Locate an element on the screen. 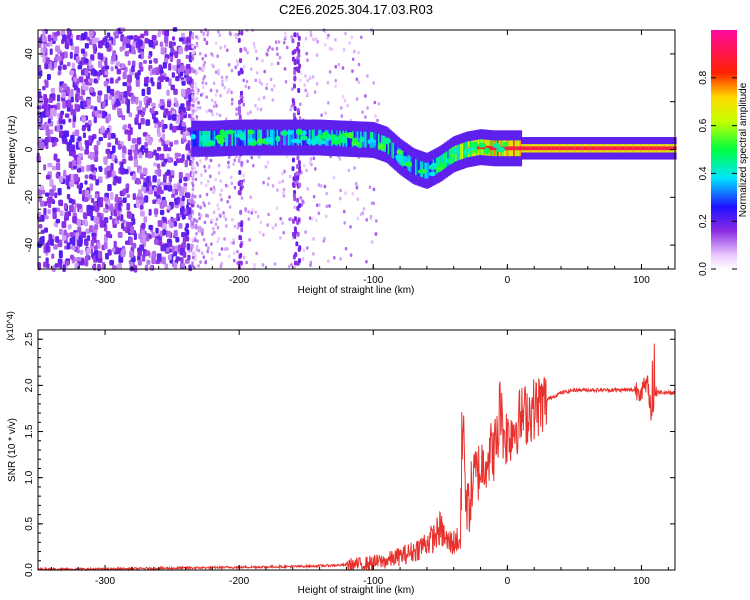 The width and height of the screenshot is (750, 600). spectrogram-ridge is located at coordinates (433, 154).